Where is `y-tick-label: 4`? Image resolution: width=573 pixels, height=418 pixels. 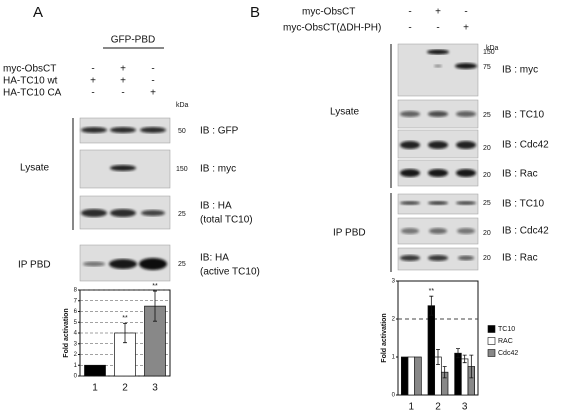 y-tick-label: 4 is located at coordinates (76, 334).